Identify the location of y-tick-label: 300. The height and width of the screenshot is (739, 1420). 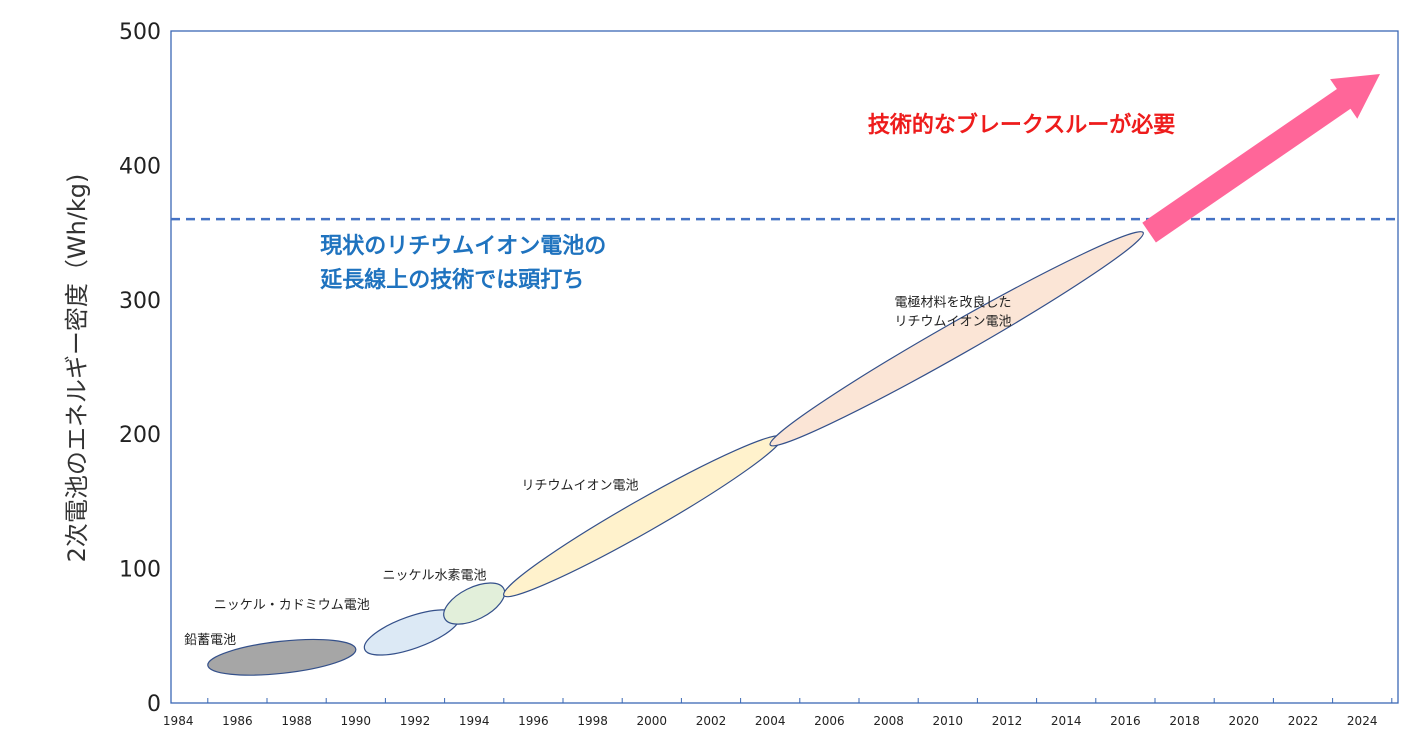
(140, 301).